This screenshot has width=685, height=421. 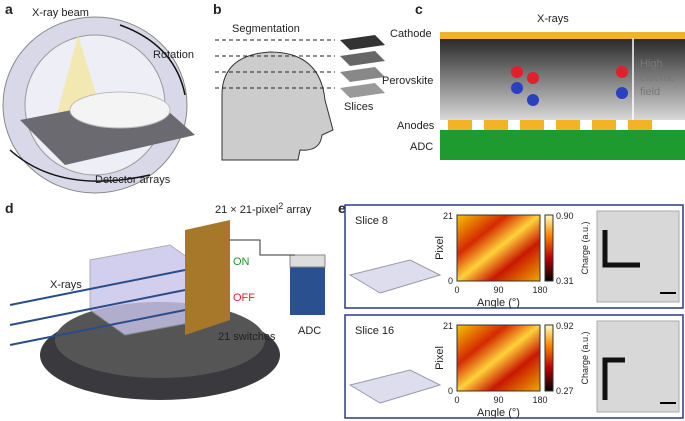 I want to click on wire, so click(x=262, y=247).